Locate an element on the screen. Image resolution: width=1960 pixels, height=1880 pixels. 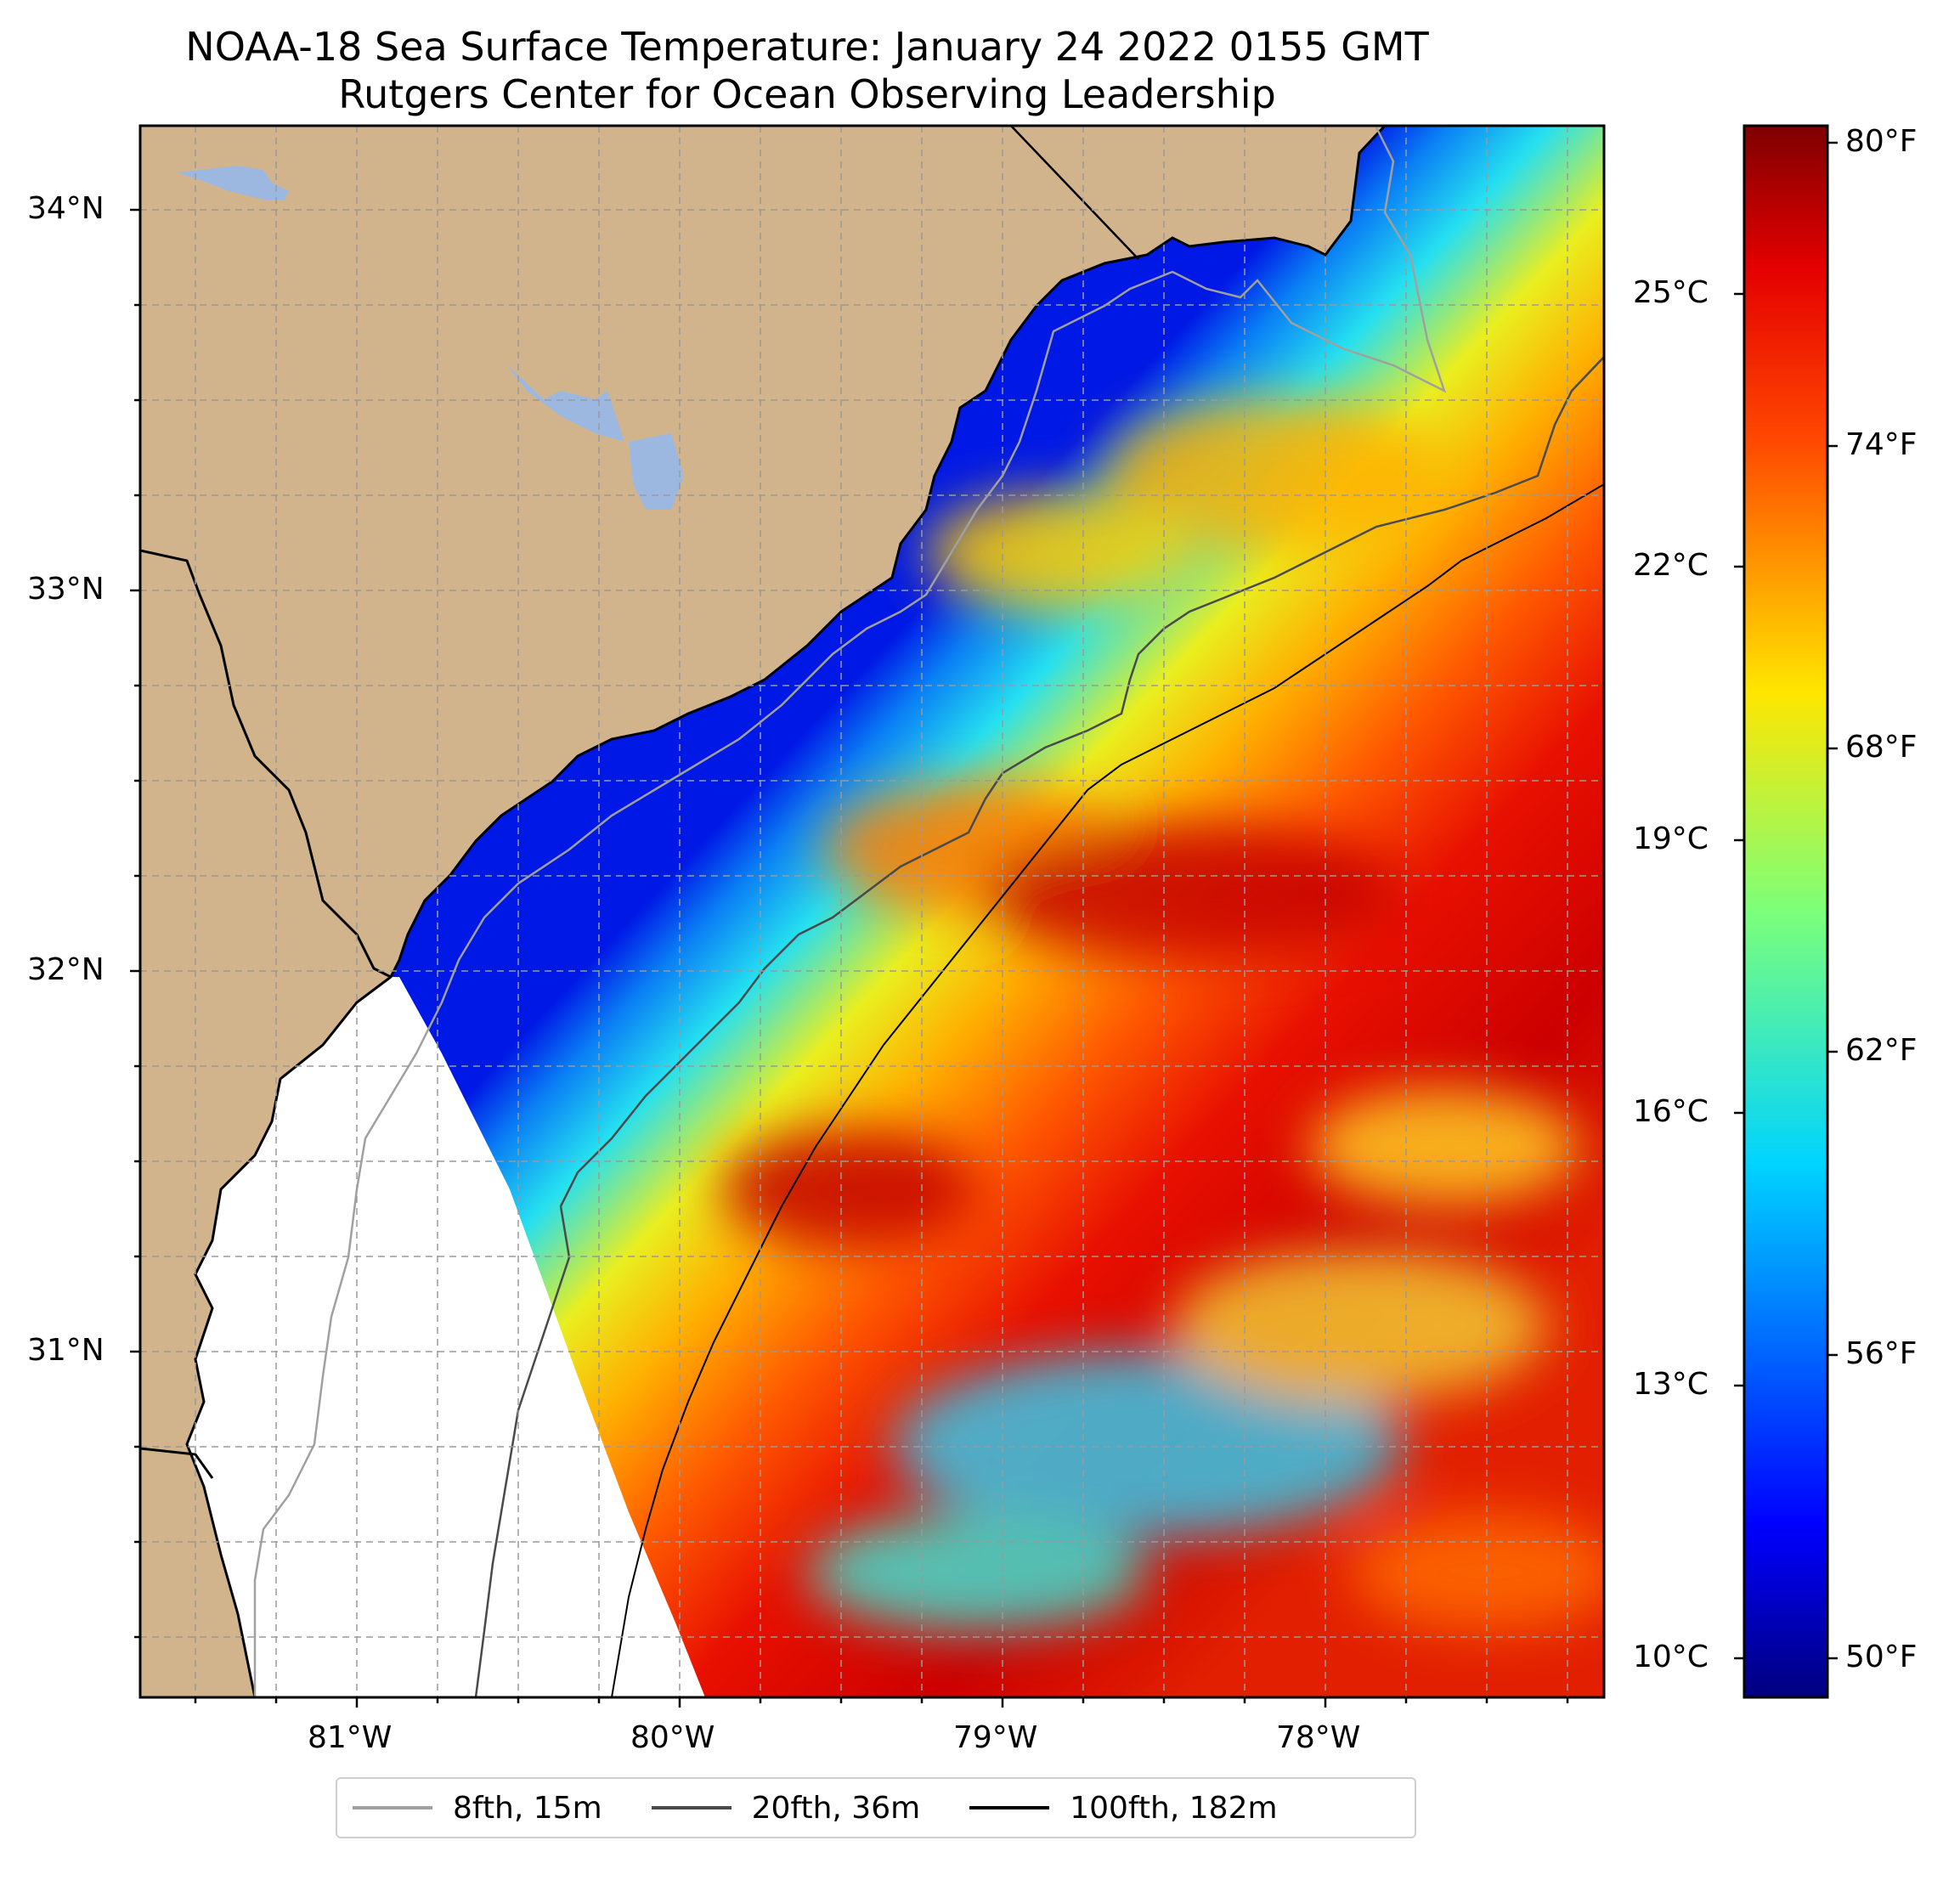
colorbar-label-68f: 68°F is located at coordinates (1882, 748).